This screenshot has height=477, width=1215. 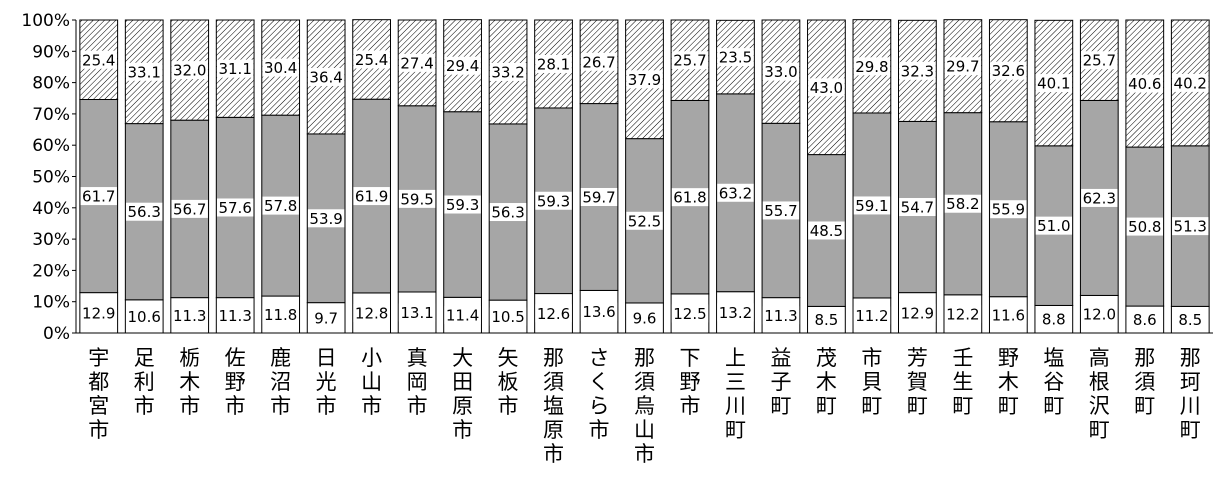 I want to click on data-label: 57.6, so click(x=234, y=208).